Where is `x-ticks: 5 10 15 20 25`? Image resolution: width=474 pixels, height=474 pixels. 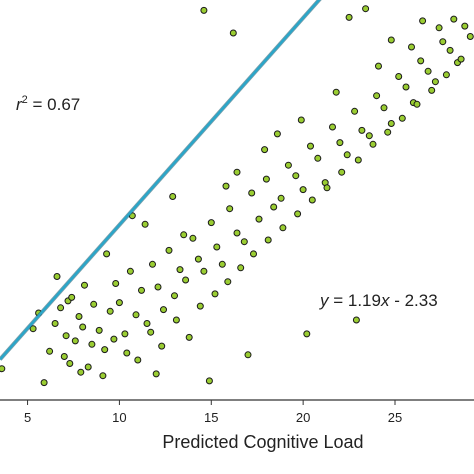 x-ticks: 5 10 15 20 25 is located at coordinates (213, 412).